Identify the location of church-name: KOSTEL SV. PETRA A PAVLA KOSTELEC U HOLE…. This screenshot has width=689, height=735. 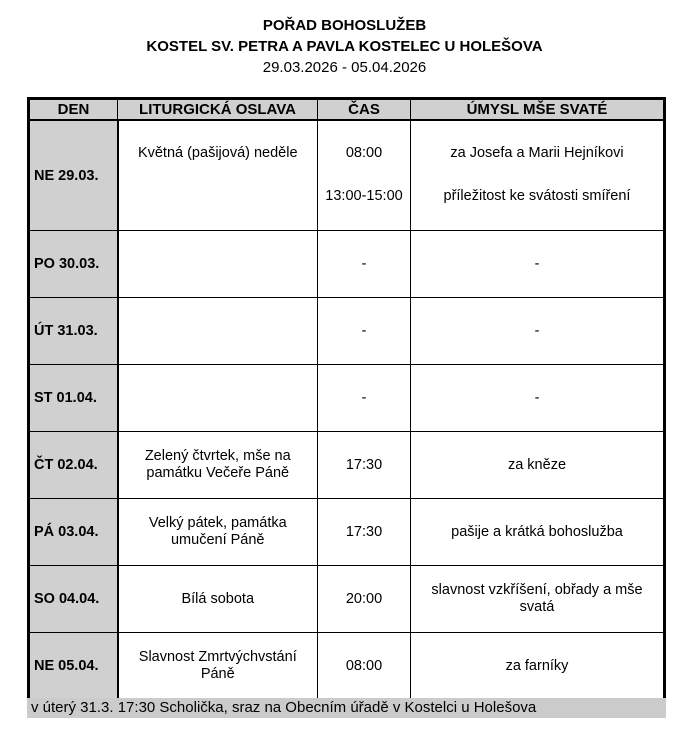
(344, 46).